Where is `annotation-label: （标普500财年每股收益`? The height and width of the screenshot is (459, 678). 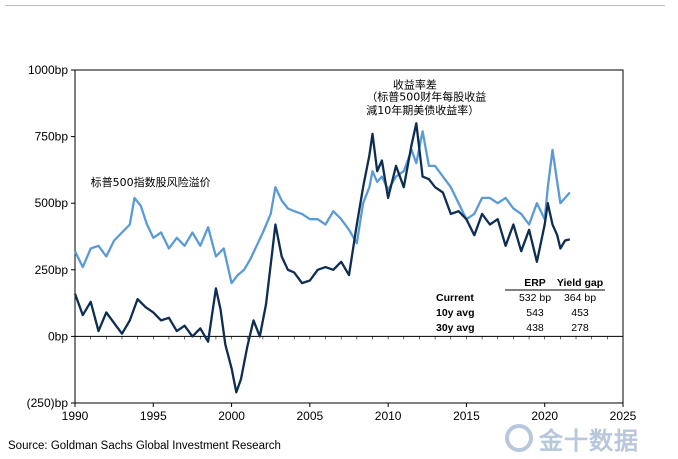
annotation-label: （标普500财年每股收益 is located at coordinates (426, 97).